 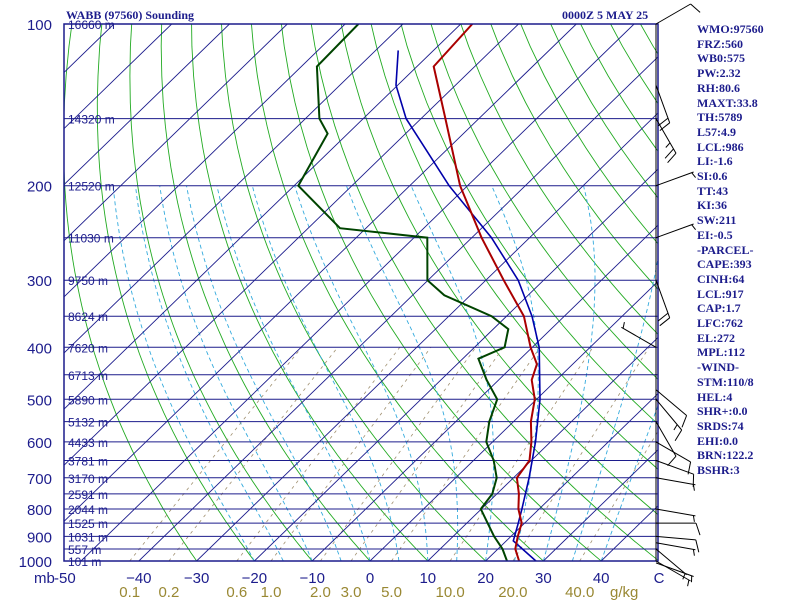 What do you see at coordinates (236, 592) in the screenshot?
I see `mixing-ratio-label: 0.6` at bounding box center [236, 592].